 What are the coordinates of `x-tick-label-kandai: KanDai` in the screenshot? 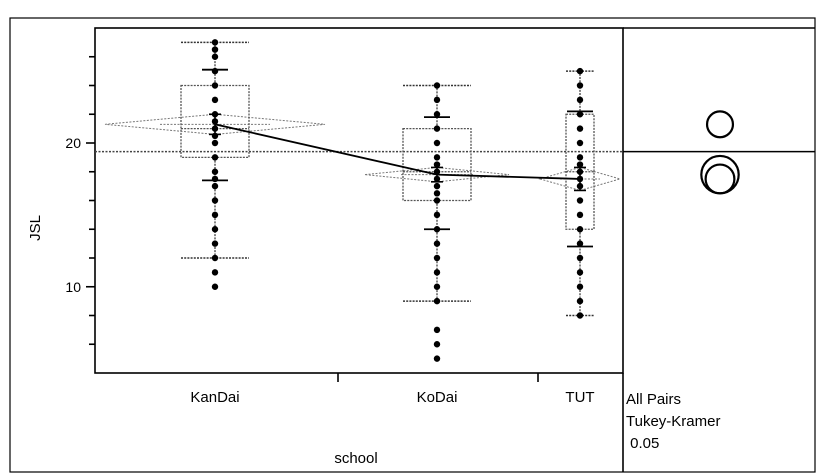 It's located at (214, 397).